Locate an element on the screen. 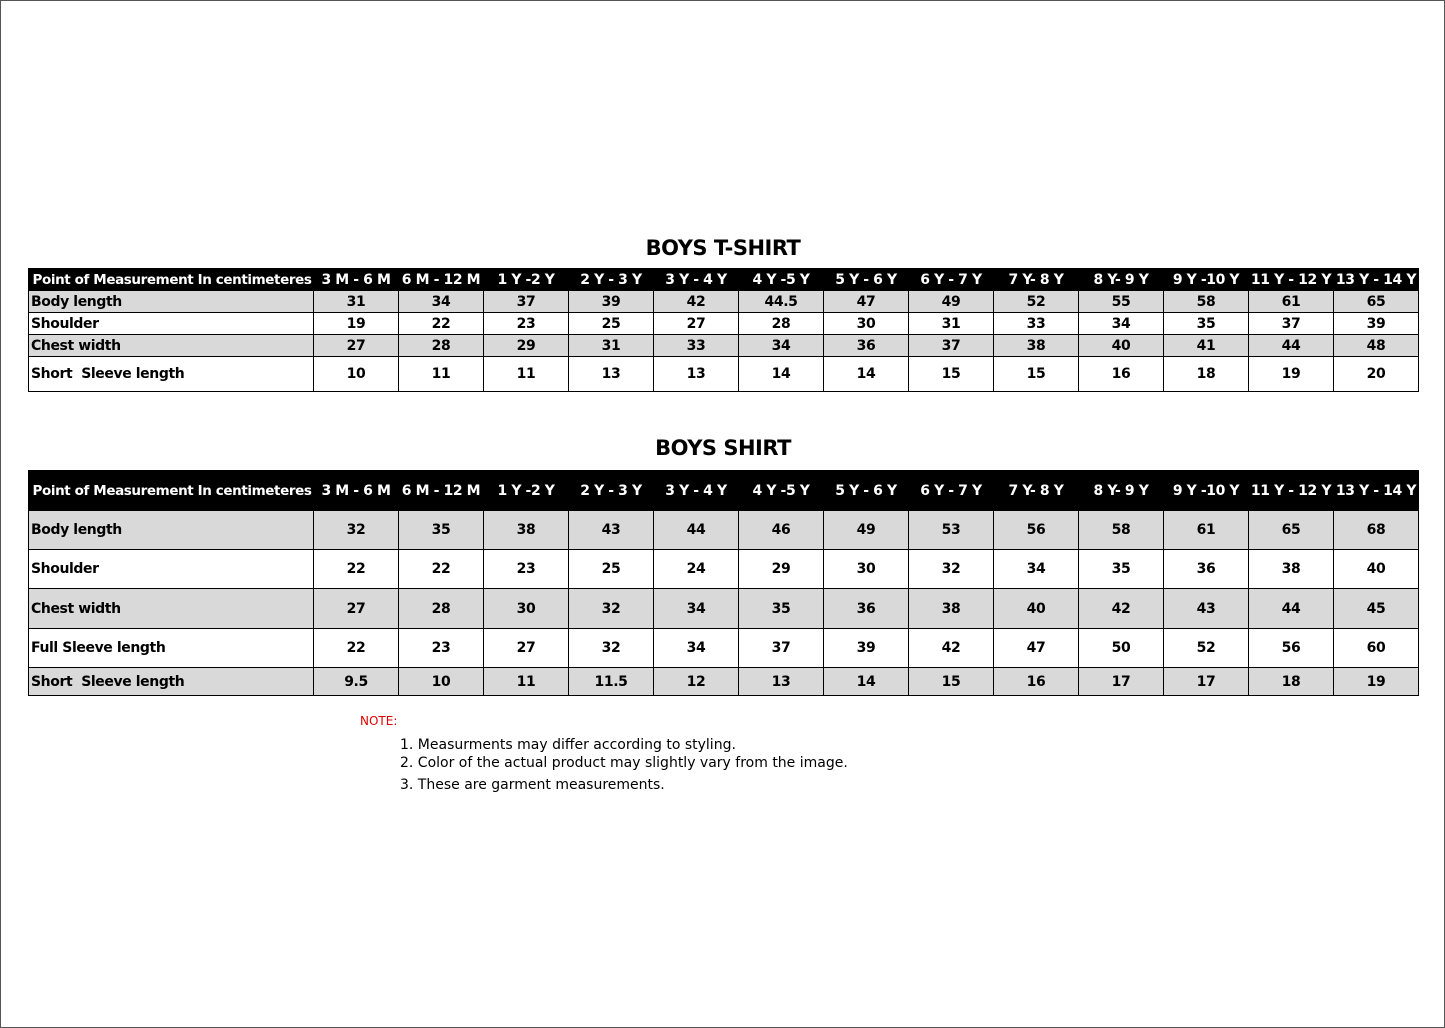 Image resolution: width=1445 pixels, height=1028 pixels. size-header: 3 M - 6 M is located at coordinates (356, 490).